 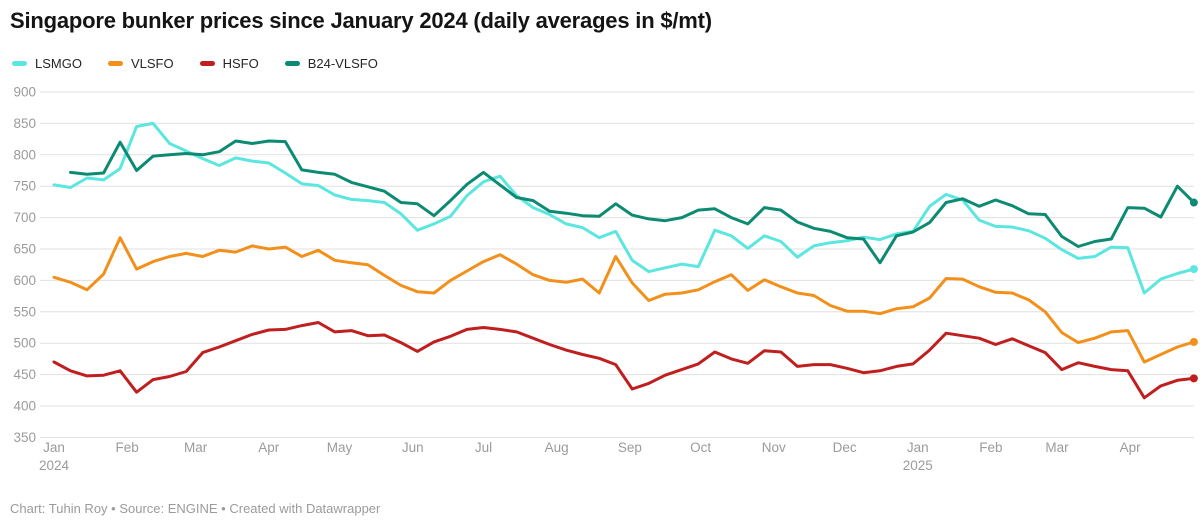 I want to click on y-tick-label-850: 850, so click(x=24, y=123).